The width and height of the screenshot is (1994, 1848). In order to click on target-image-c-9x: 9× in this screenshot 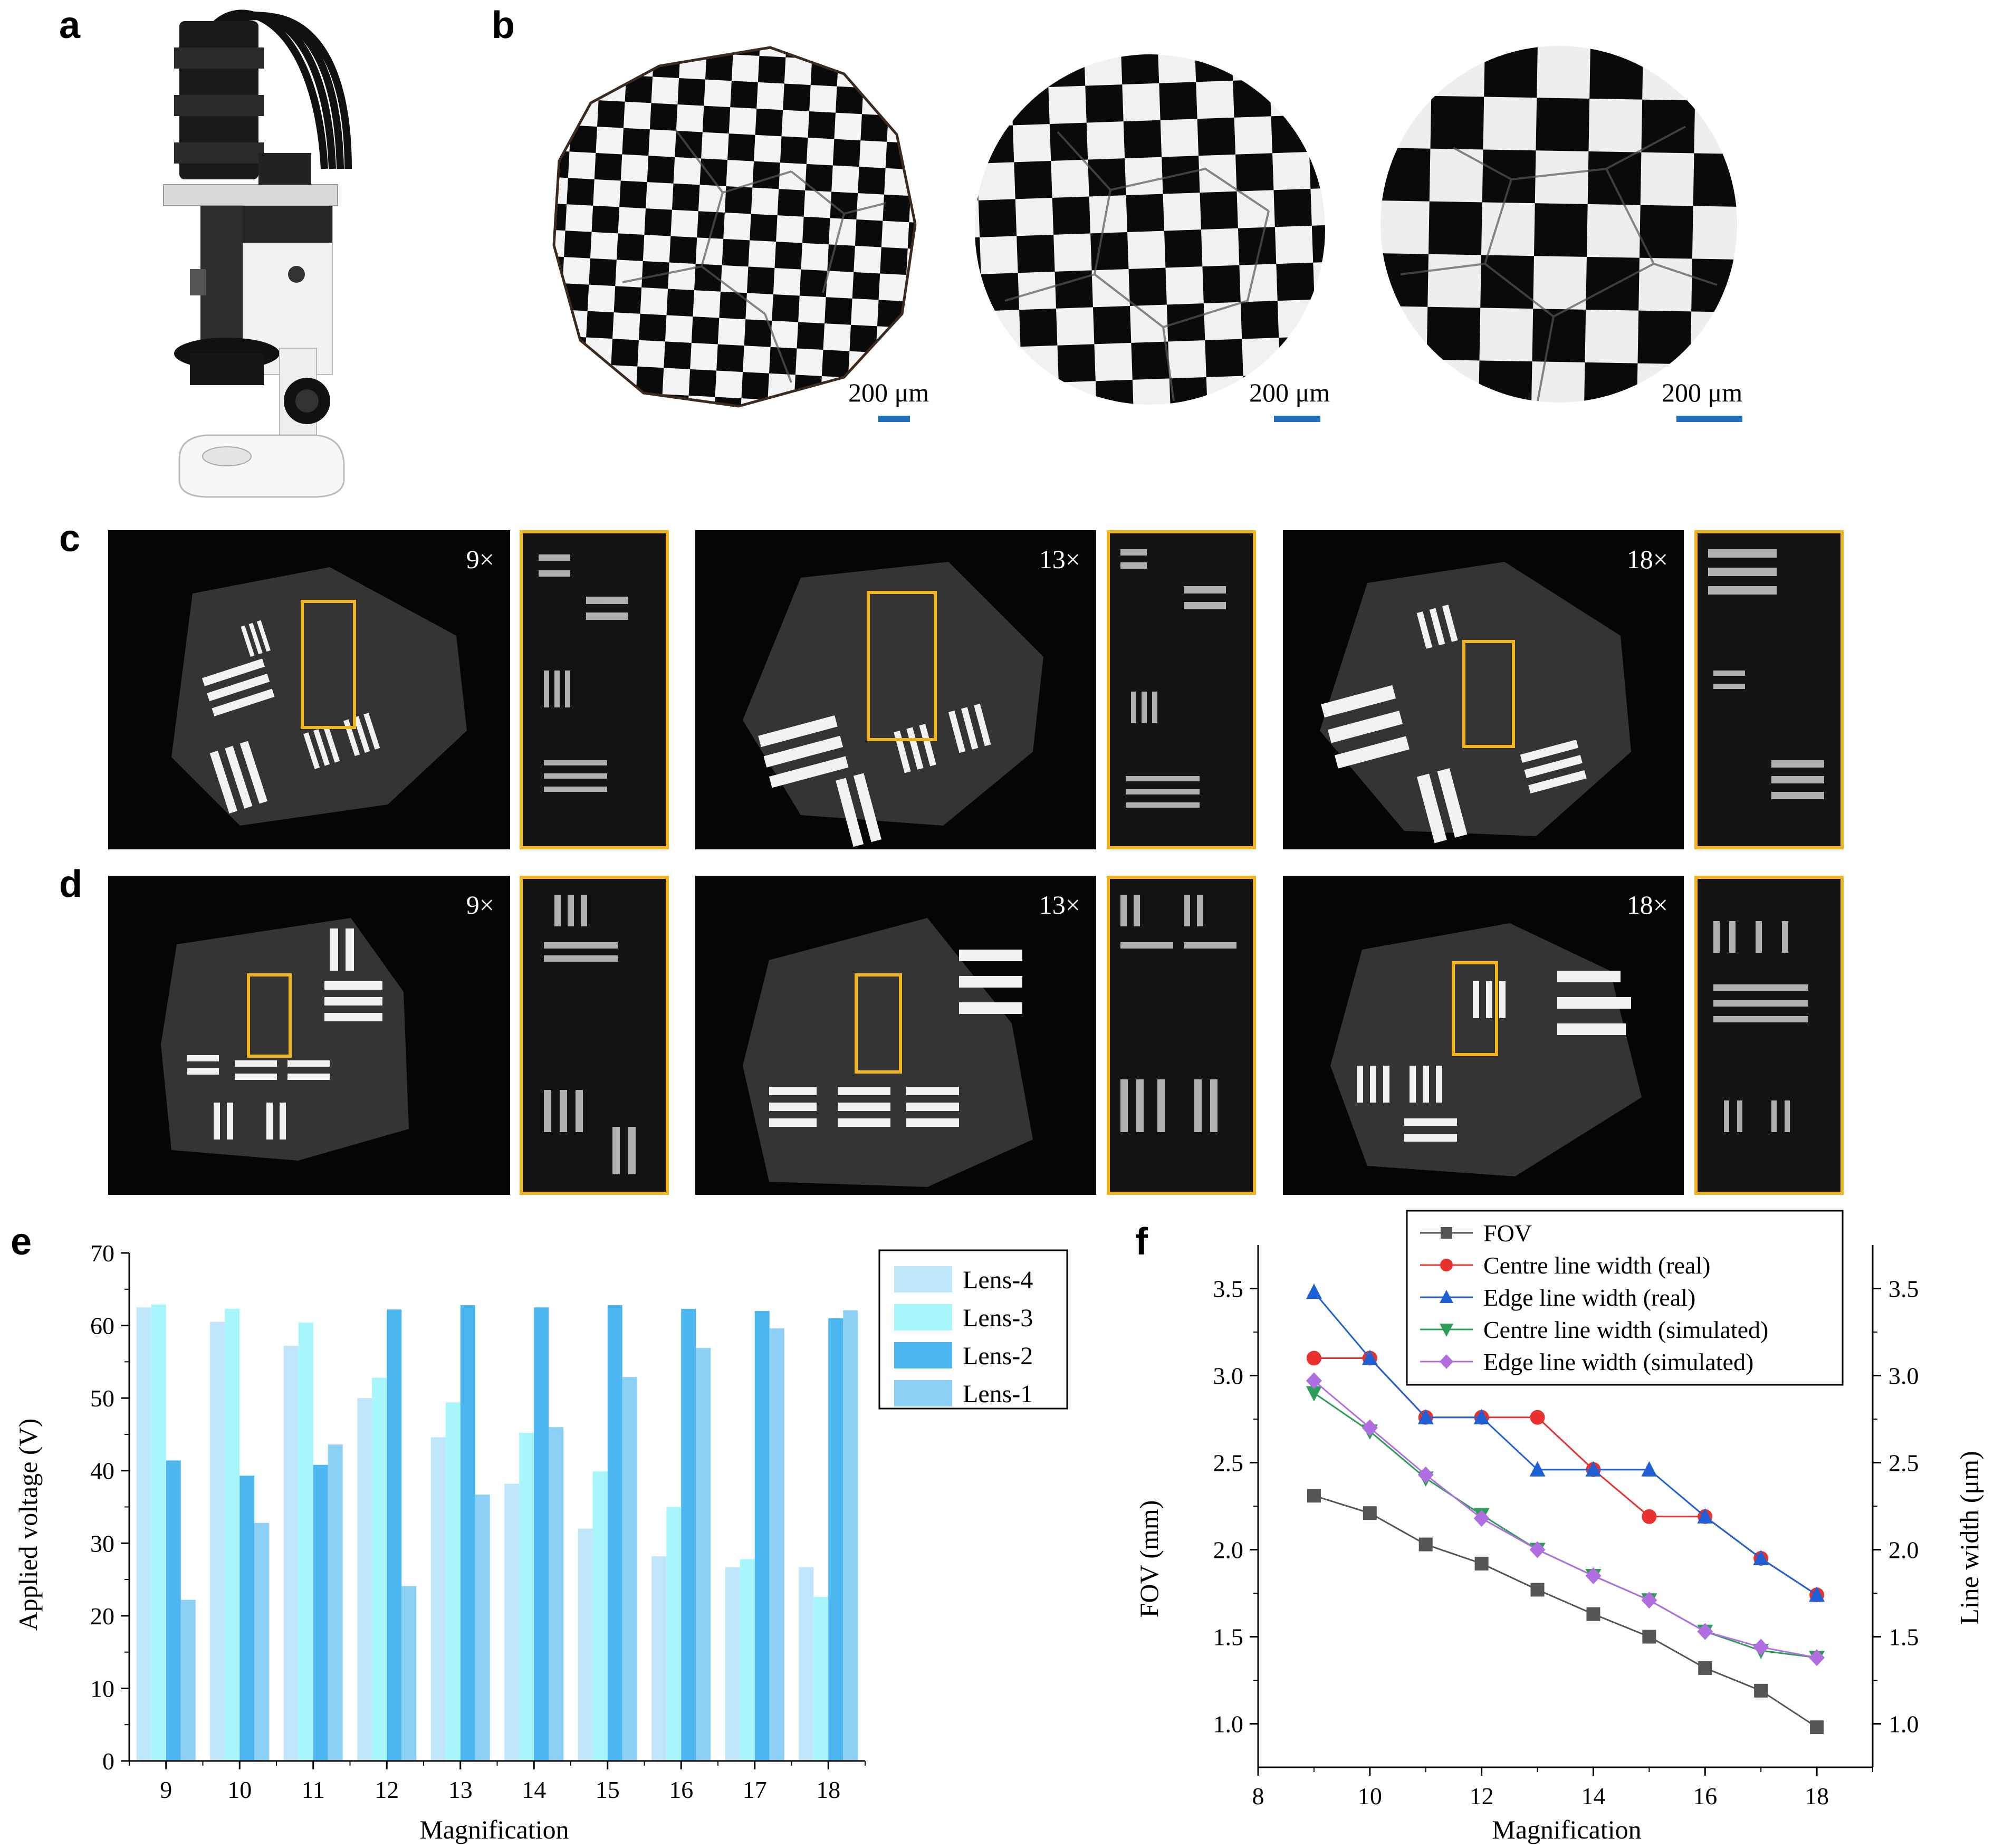, I will do `click(309, 689)`.